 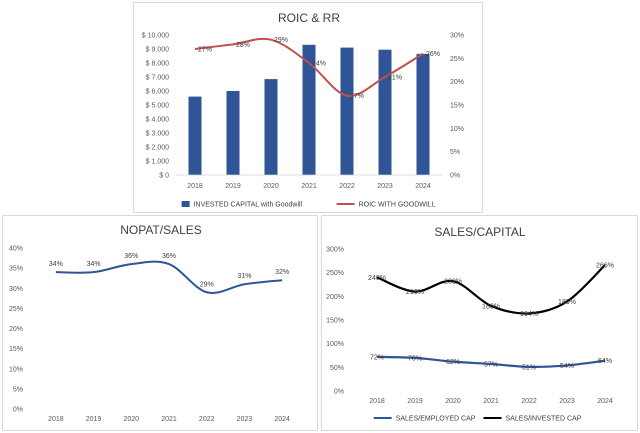 What do you see at coordinates (164, 176) in the screenshot?
I see `left-axis-tick-label: $ 0` at bounding box center [164, 176].